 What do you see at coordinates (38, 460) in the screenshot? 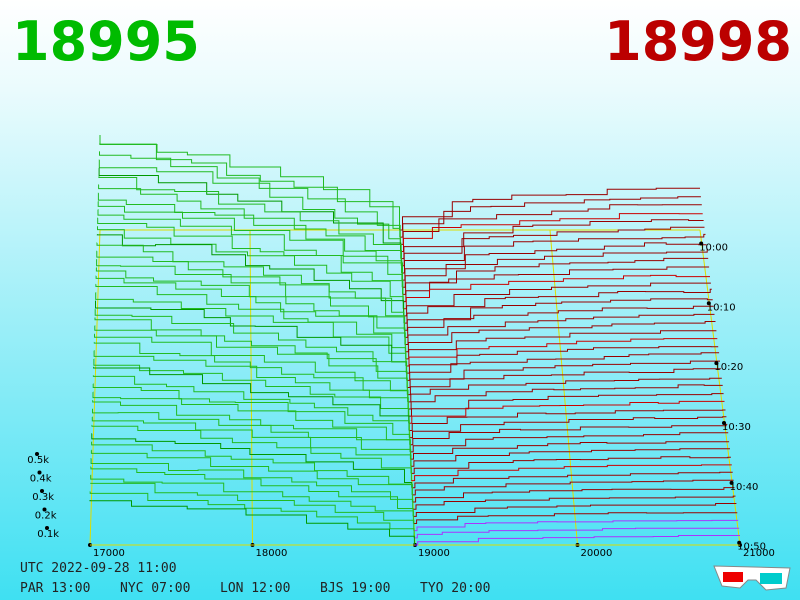
I see `depth-tick-label: 0.5k` at bounding box center [38, 460].